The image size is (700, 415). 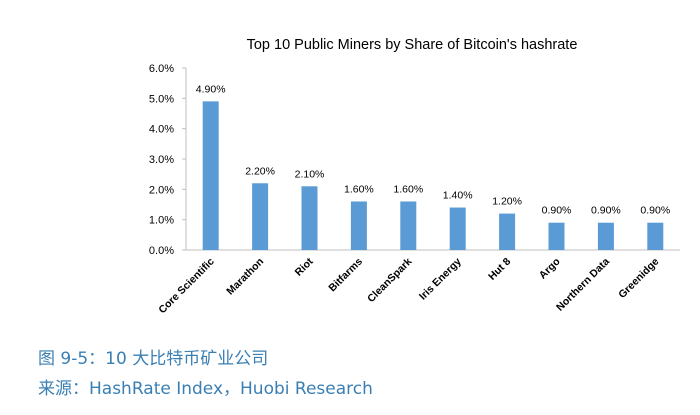 What do you see at coordinates (205, 389) in the screenshot?
I see `source-caption: 来源：HashRate Index，Huobi Research` at bounding box center [205, 389].